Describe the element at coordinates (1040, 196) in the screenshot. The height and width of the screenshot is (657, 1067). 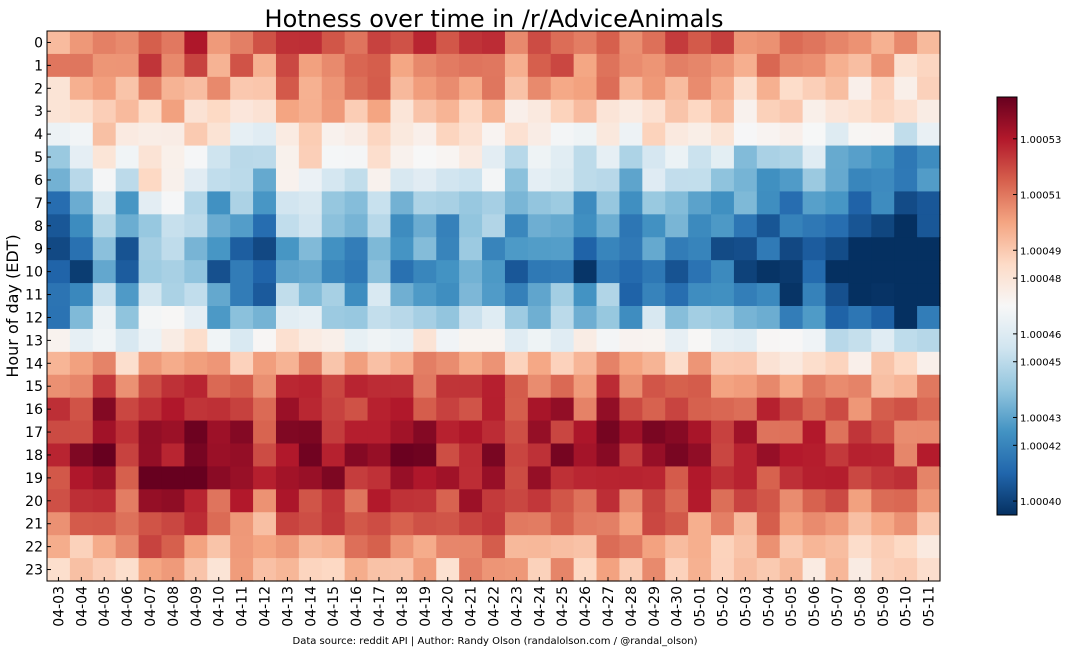
I see `colorbar-tick-label: 1.00051` at that location.